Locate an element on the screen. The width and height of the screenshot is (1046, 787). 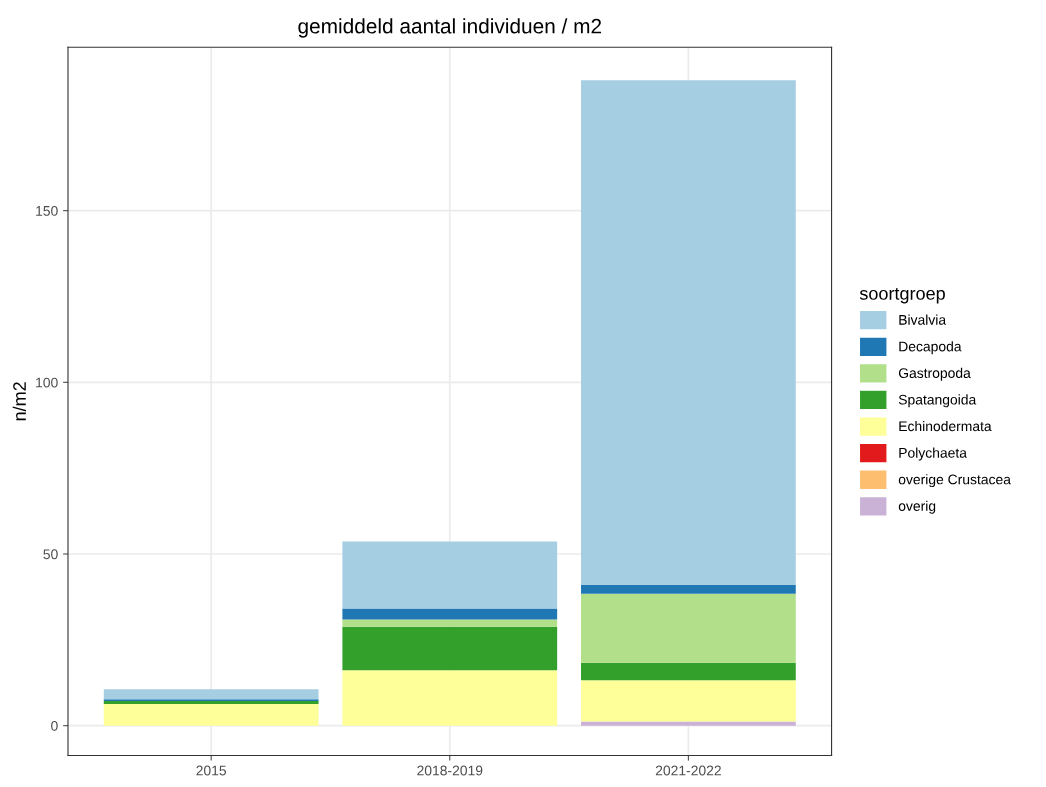
legend-label: Spatangoida is located at coordinates (937, 401).